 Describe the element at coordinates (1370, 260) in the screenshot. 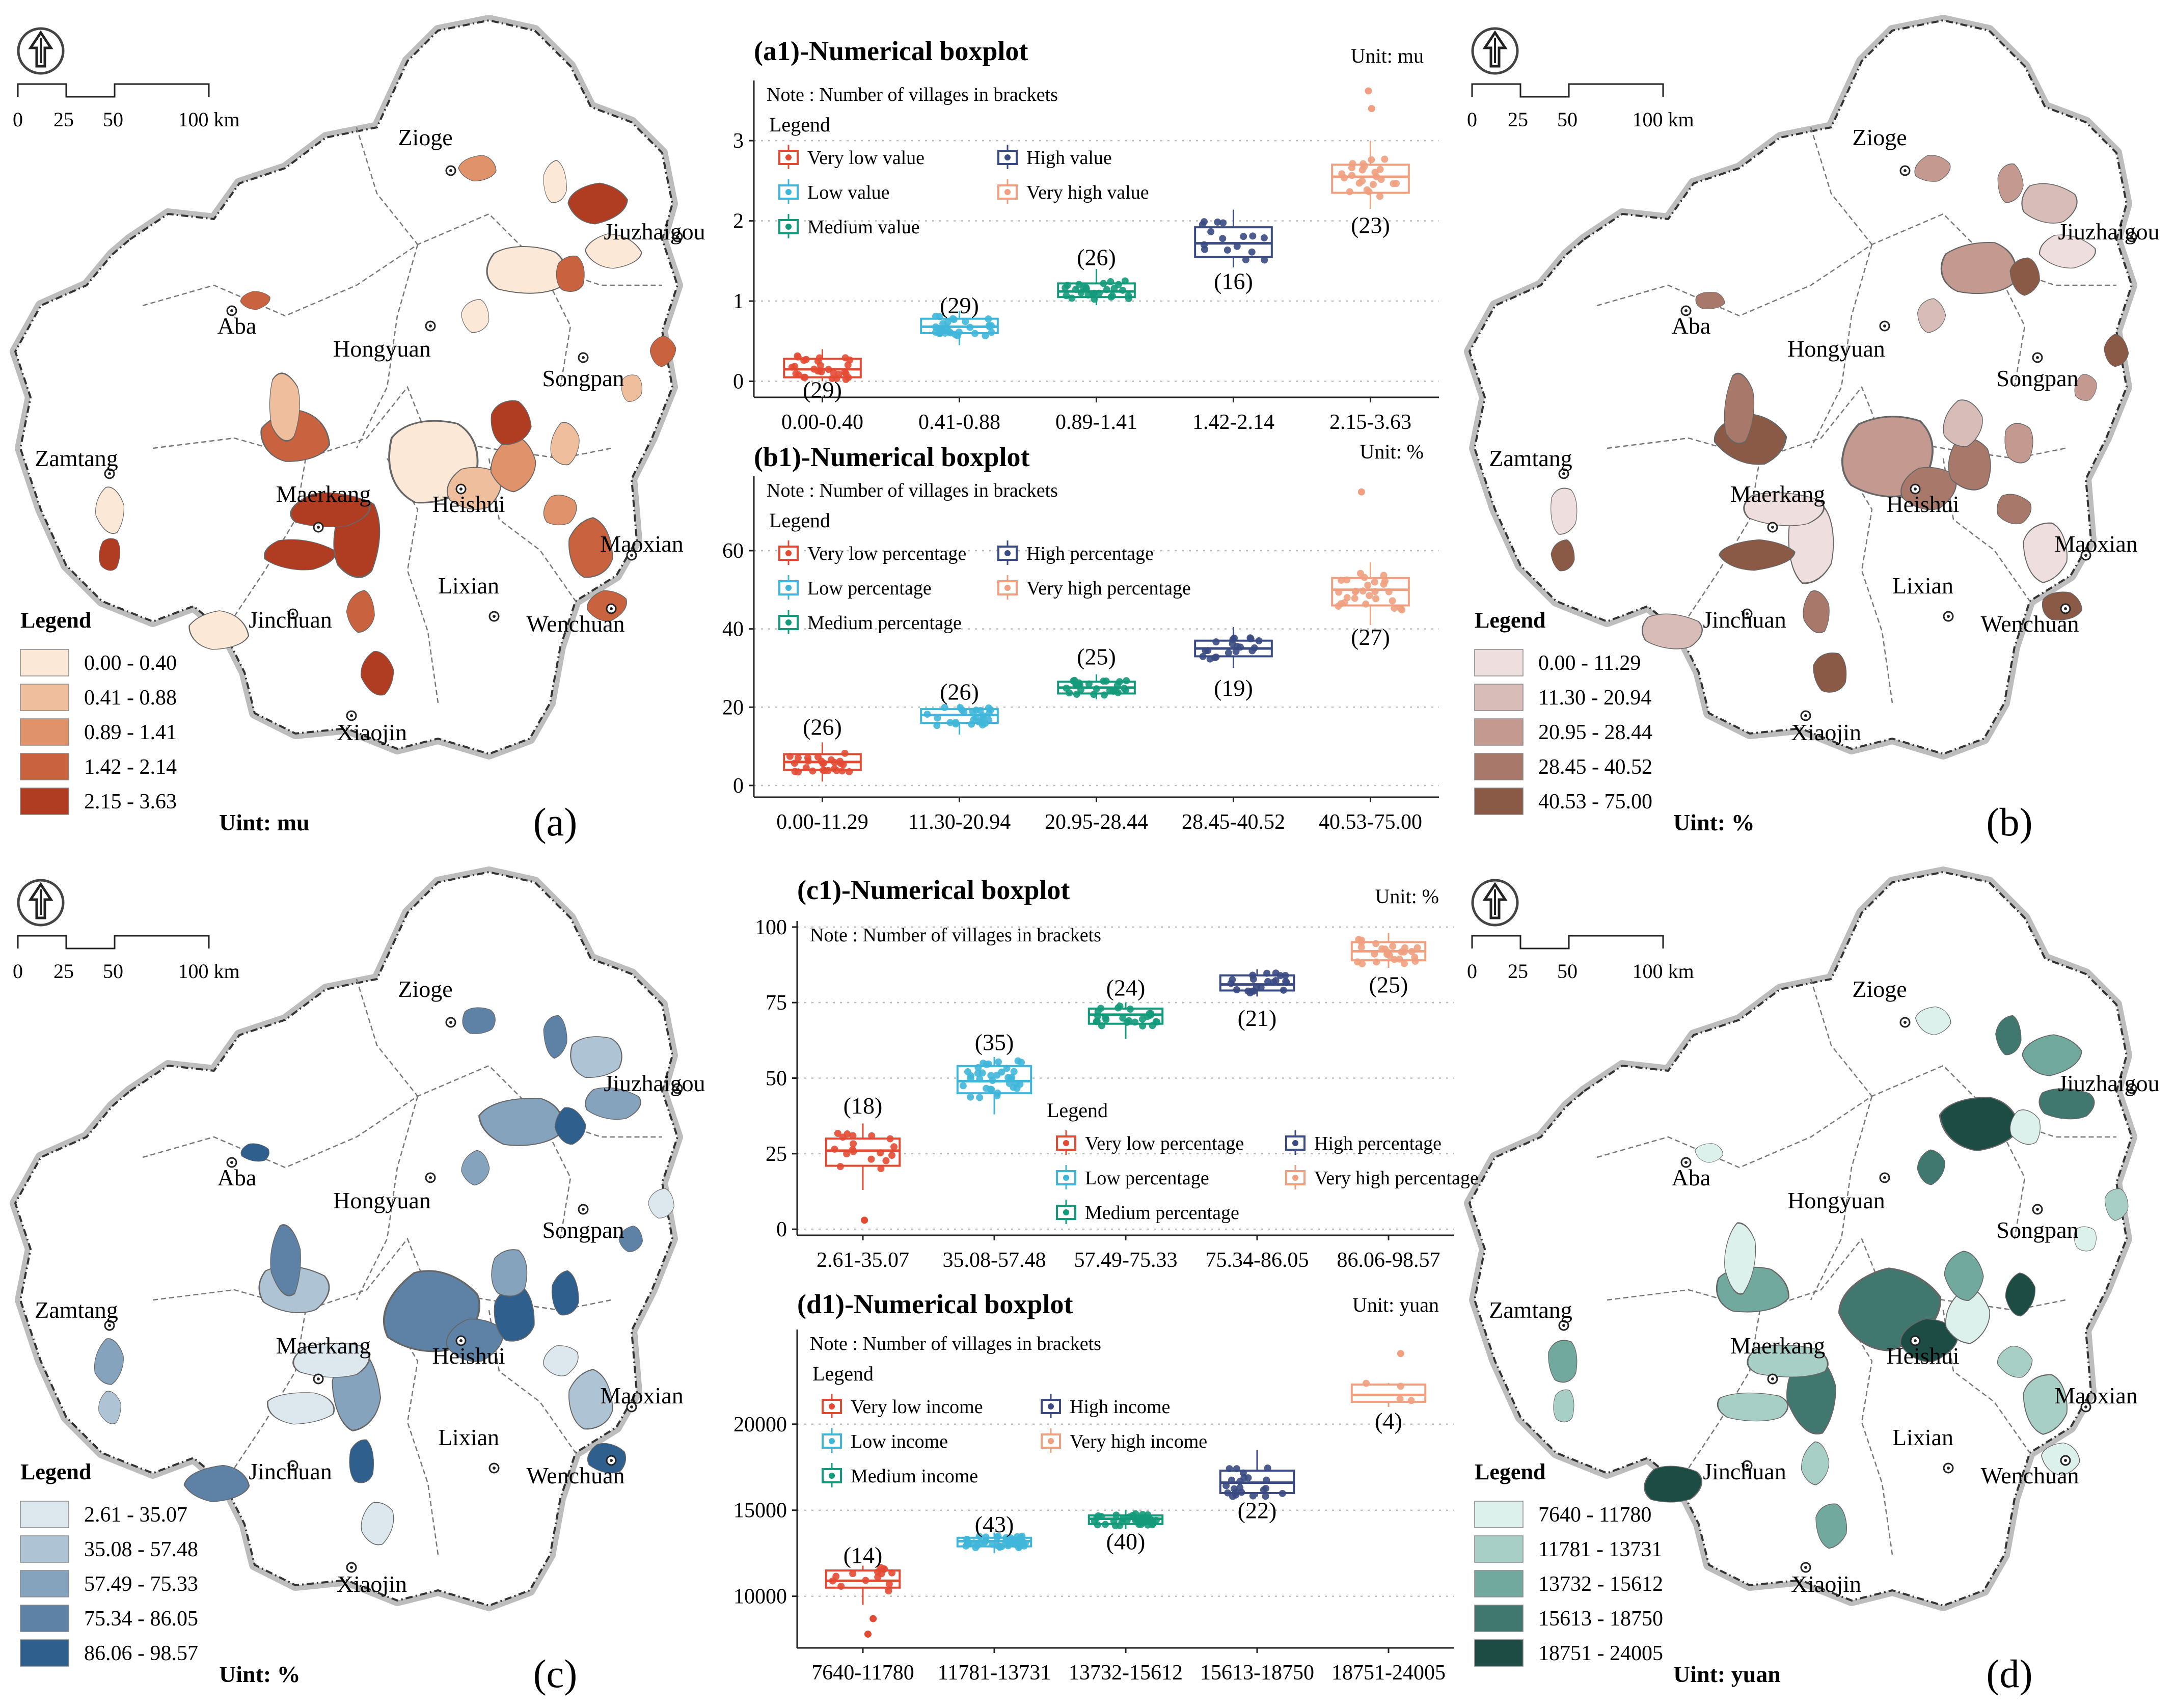

I see `box-series-5: (23) 2.15-3.63` at that location.